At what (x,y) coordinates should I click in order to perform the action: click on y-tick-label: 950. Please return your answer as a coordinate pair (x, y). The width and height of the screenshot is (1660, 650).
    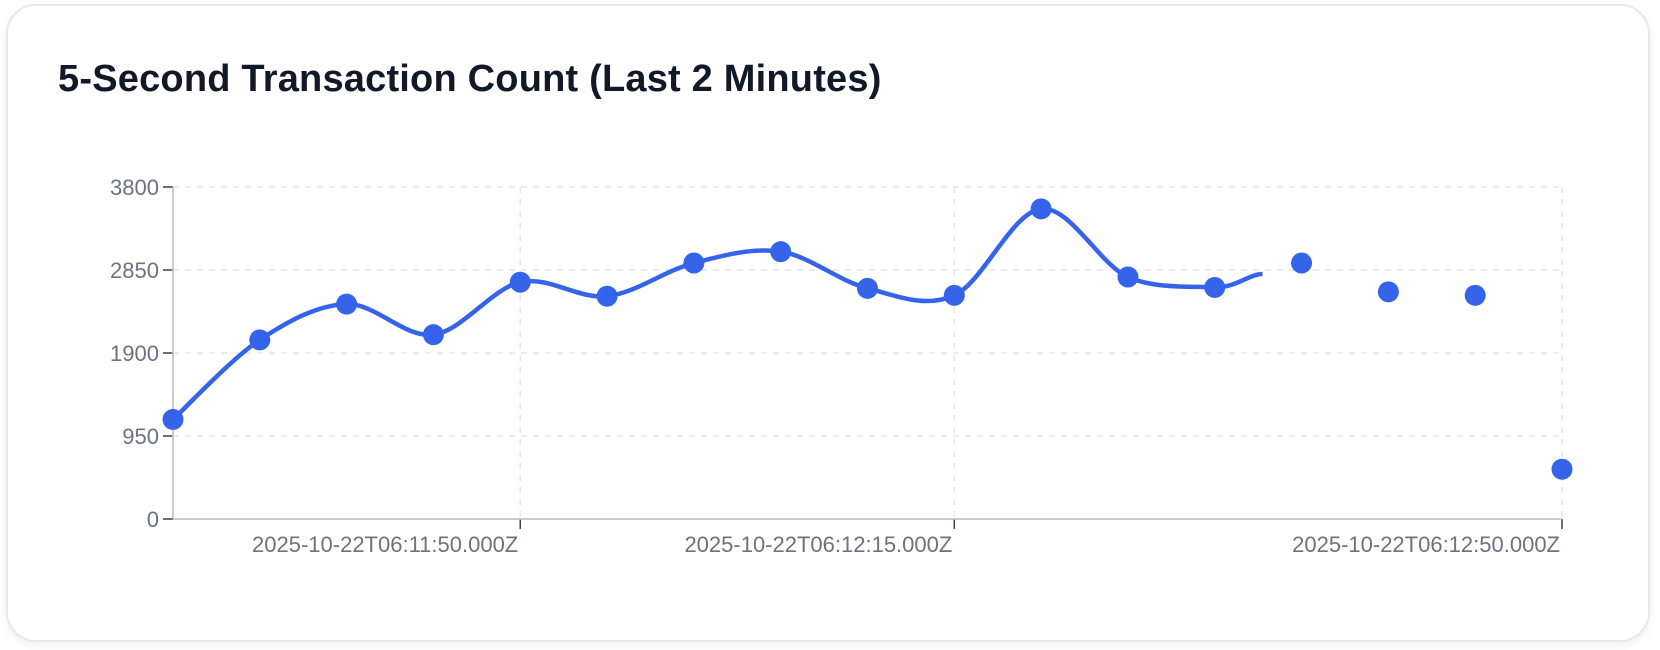
    Looking at the image, I should click on (140, 436).